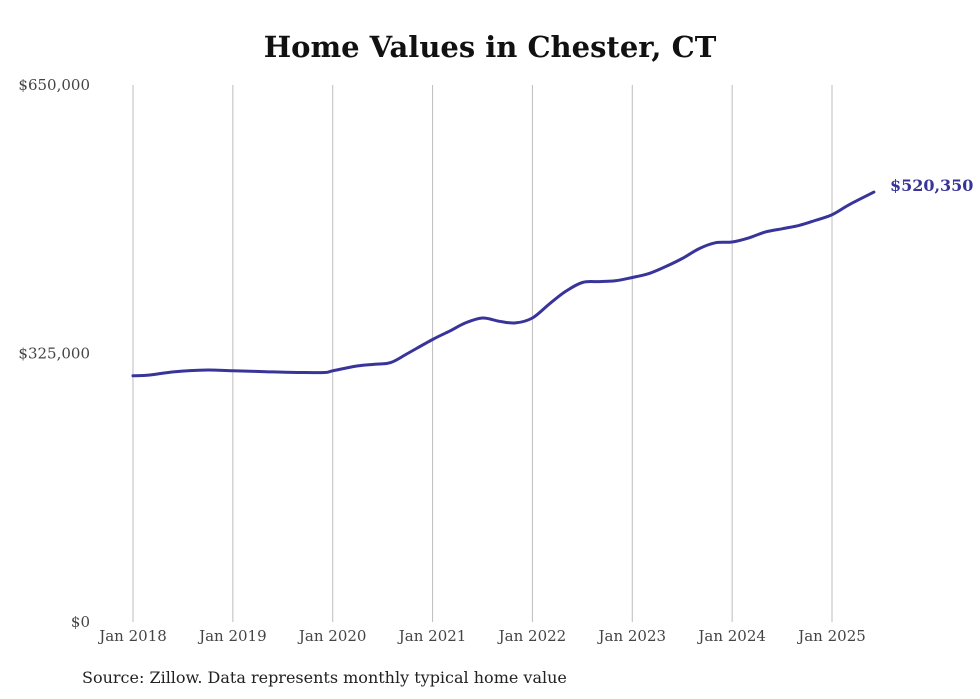  Describe the element at coordinates (490, 47) in the screenshot. I see `chart-title: Home Values in Chester, CT` at that location.